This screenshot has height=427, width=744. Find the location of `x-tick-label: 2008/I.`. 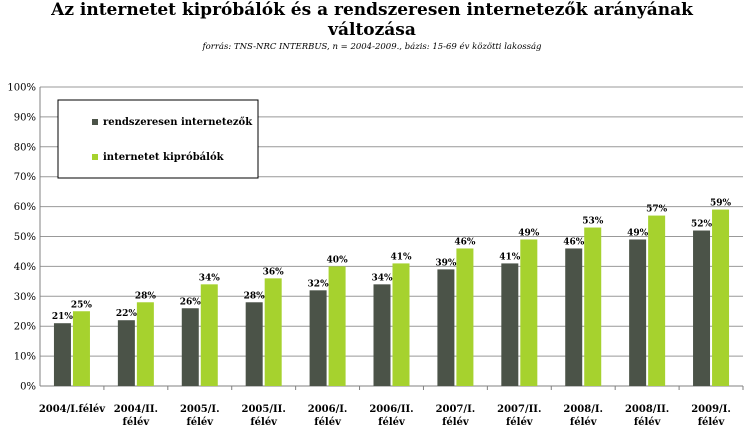

x-tick-label: 2008/I. is located at coordinates (583, 409).